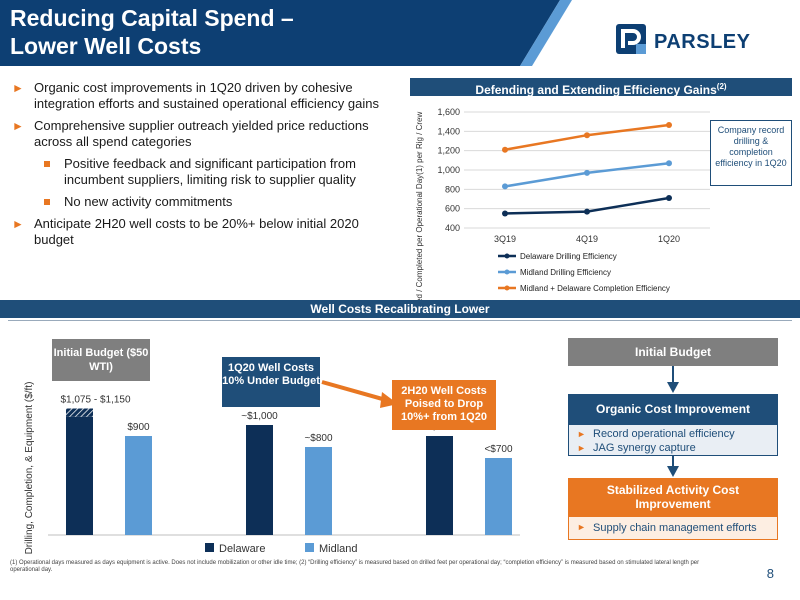  What do you see at coordinates (452, 228) in the screenshot?
I see `line-y-tick-label: 400` at bounding box center [452, 228].